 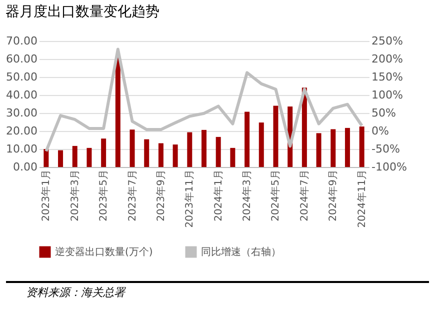 I want to click on y2-tick-label: 0%, so click(x=380, y=131).